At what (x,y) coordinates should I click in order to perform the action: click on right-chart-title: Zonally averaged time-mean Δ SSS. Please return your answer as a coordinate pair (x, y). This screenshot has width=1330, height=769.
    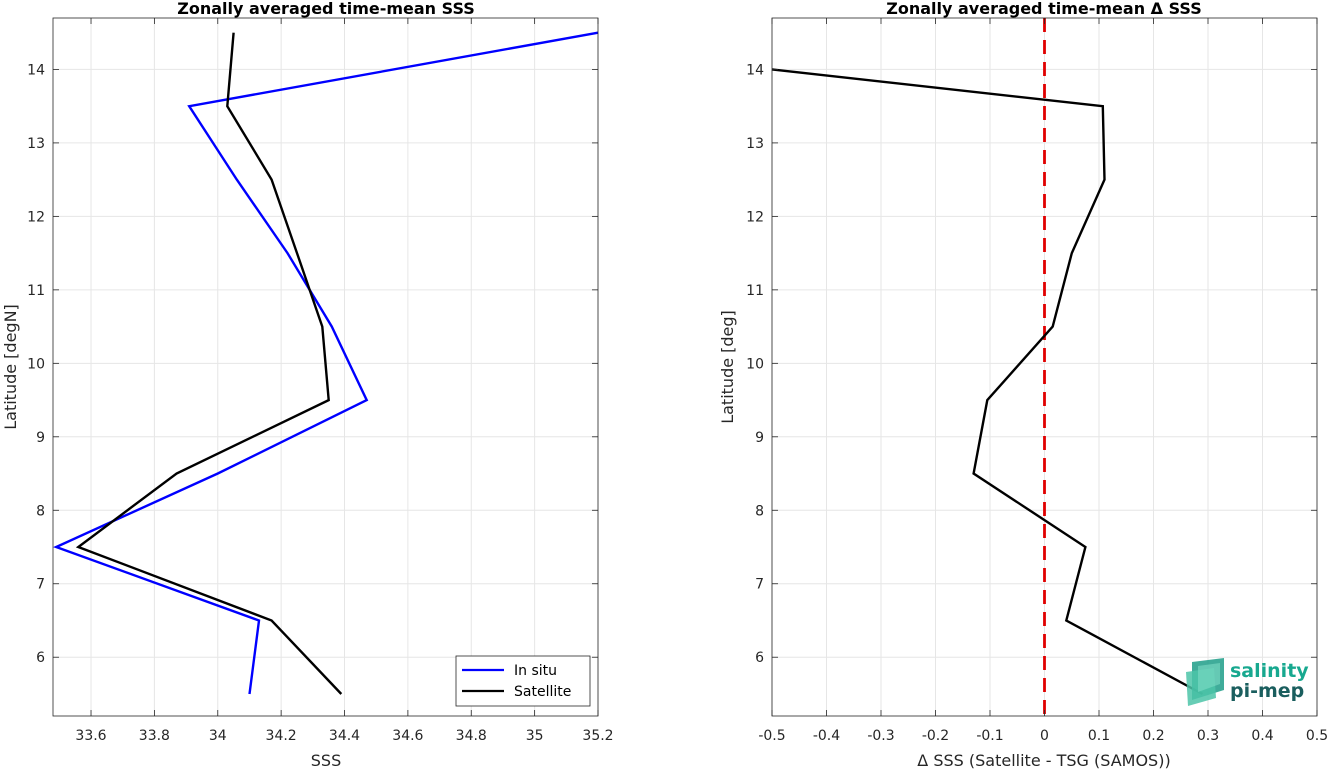
    Looking at the image, I should click on (1044, 9).